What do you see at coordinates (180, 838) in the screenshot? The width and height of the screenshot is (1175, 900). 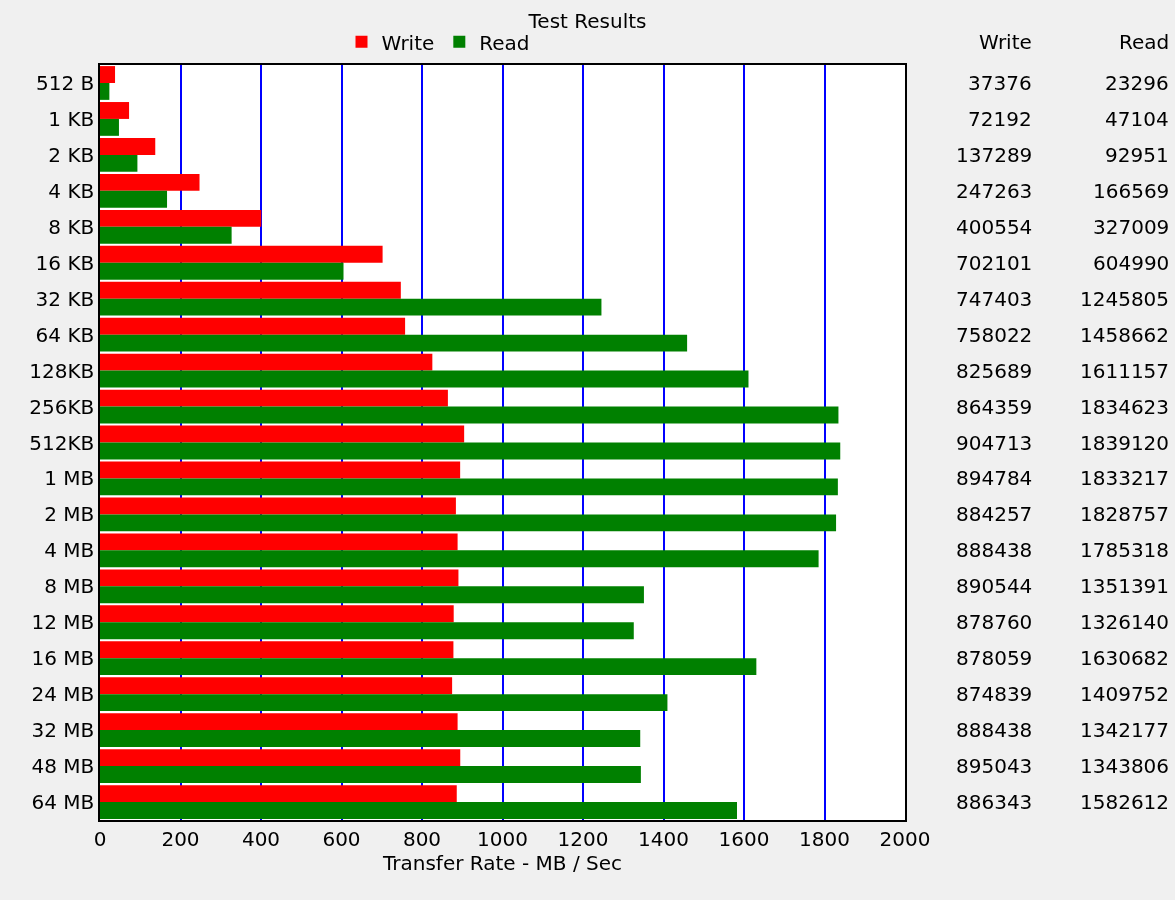 I see `x-tick-label: 200` at bounding box center [180, 838].